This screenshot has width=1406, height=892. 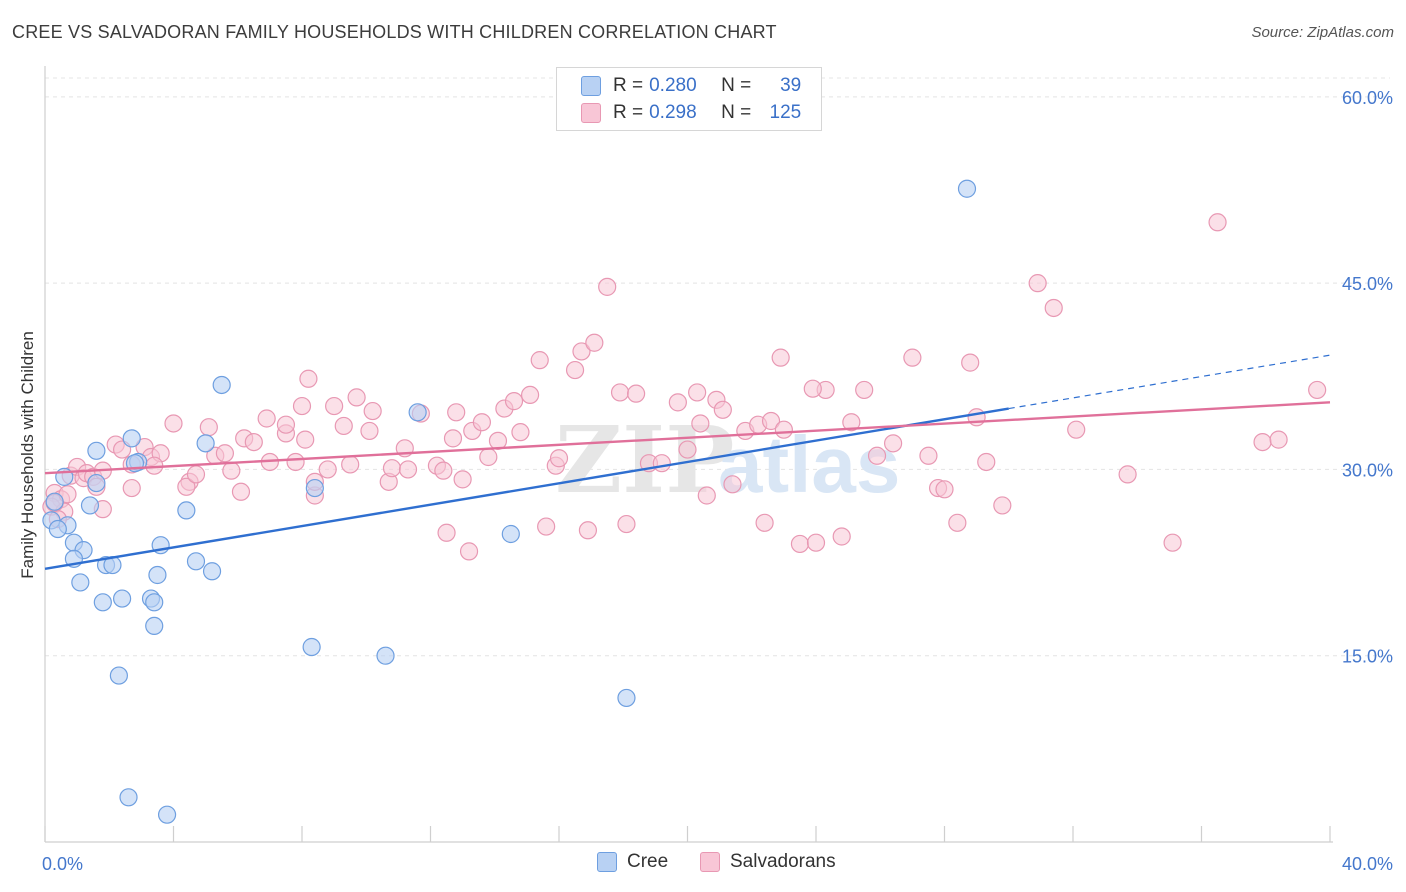 I want to click on legend-n-value: 125, so click(x=785, y=112).